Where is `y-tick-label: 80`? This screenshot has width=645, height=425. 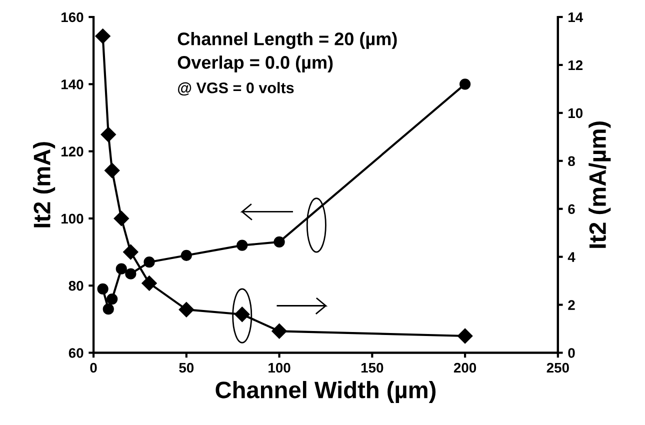
y-tick-label: 80 is located at coordinates (76, 285).